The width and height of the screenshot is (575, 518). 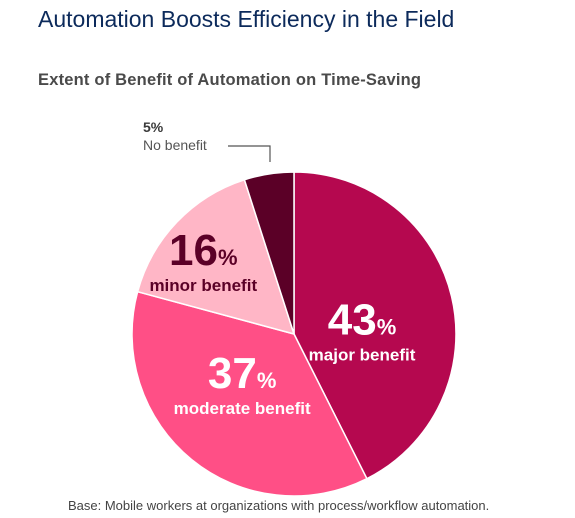 What do you see at coordinates (242, 408) in the screenshot?
I see `slice-label-moderate-benefit: moderate benefit` at bounding box center [242, 408].